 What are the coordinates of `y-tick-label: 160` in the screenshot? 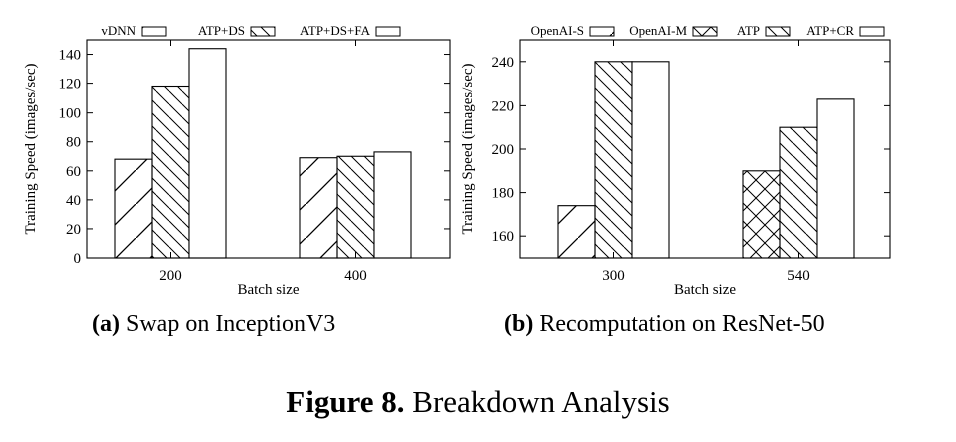 It's located at (503, 237).